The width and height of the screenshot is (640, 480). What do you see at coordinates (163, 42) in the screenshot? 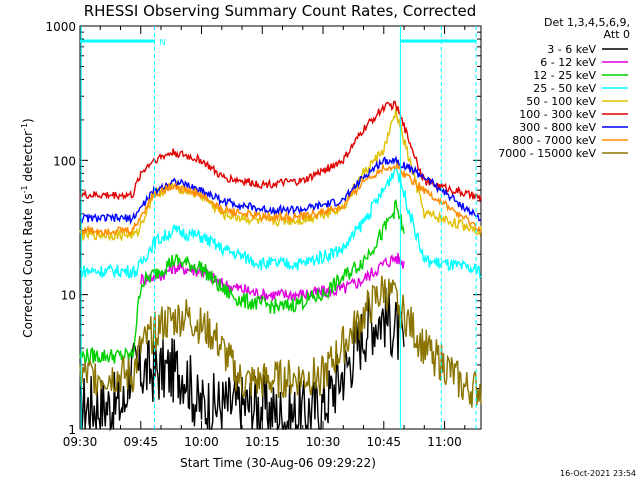
I see `night-marker-label: N` at bounding box center [163, 42].